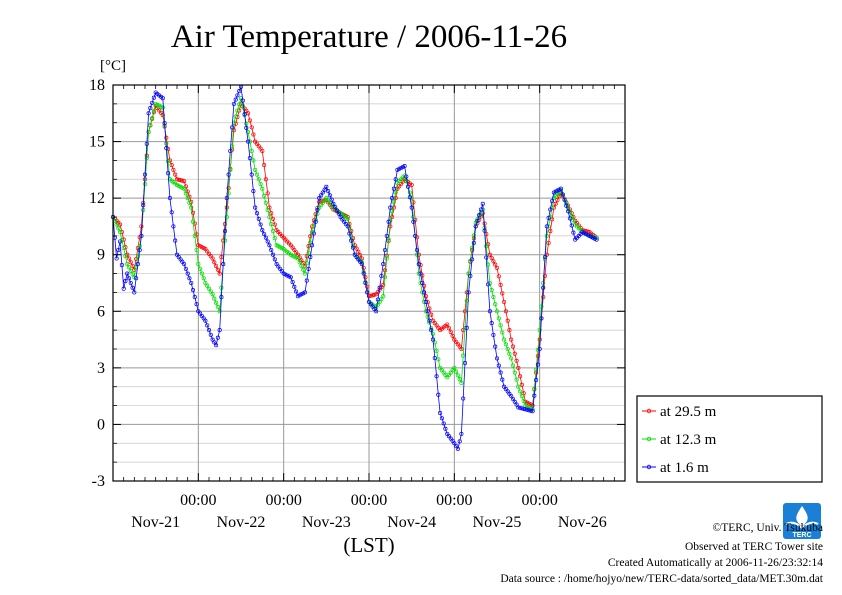 The height and width of the screenshot is (595, 842). What do you see at coordinates (768, 528) in the screenshot?
I see `copyright-text: ©TERC, Univ. Tsukuba` at bounding box center [768, 528].